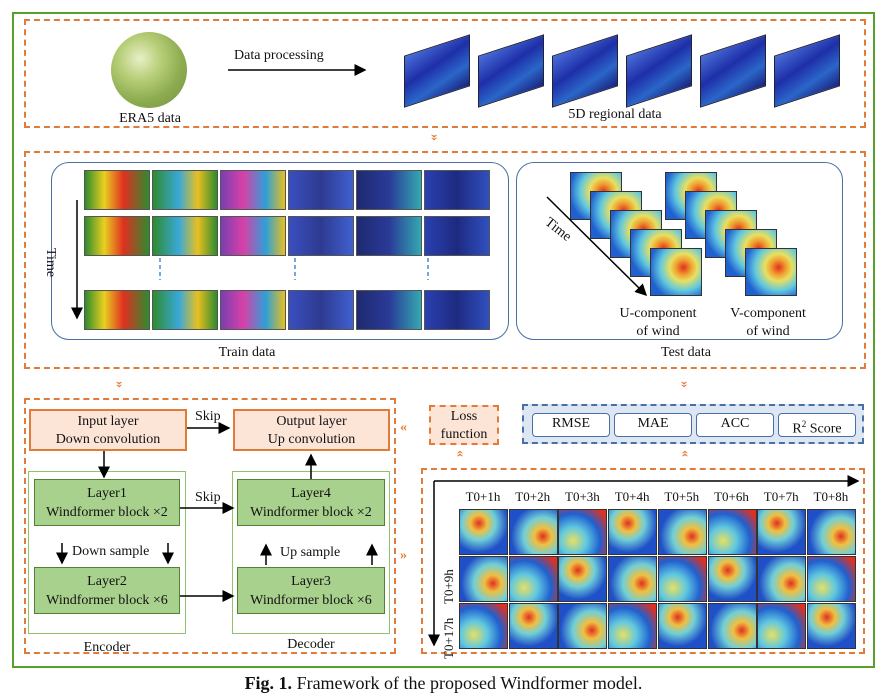 The image size is (887, 699). Describe the element at coordinates (464, 425) in the screenshot. I see `loss-function-box: Loss function` at that location.